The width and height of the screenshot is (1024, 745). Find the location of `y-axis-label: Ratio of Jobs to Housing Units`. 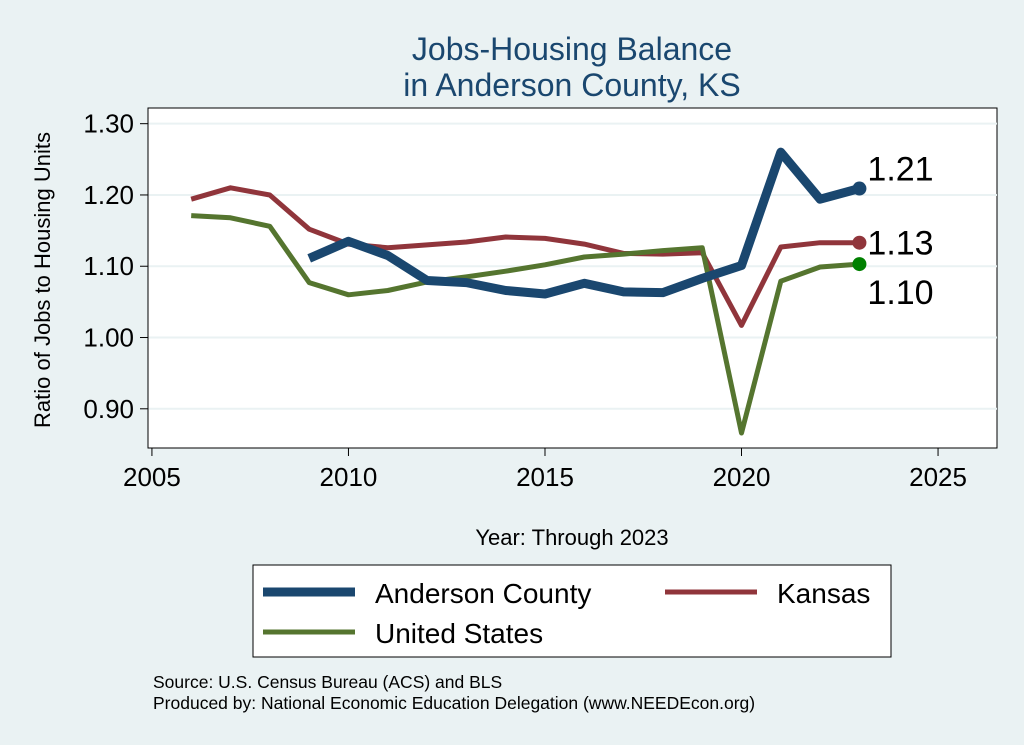

y-axis-label: Ratio of Jobs to Housing Units is located at coordinates (42, 280).